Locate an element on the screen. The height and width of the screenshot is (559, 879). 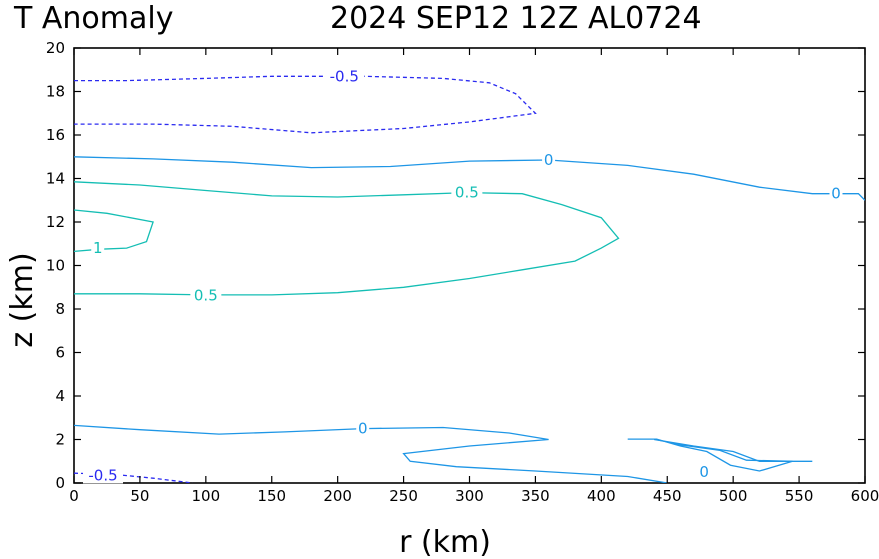
x-tick-label: 200 is located at coordinates (337, 496).